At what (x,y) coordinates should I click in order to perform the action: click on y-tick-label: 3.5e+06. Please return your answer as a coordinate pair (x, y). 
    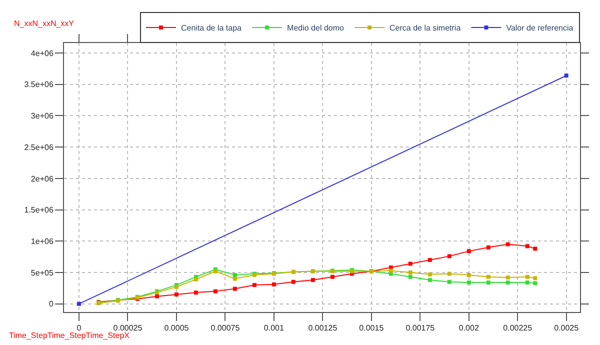
    Looking at the image, I should click on (39, 85).